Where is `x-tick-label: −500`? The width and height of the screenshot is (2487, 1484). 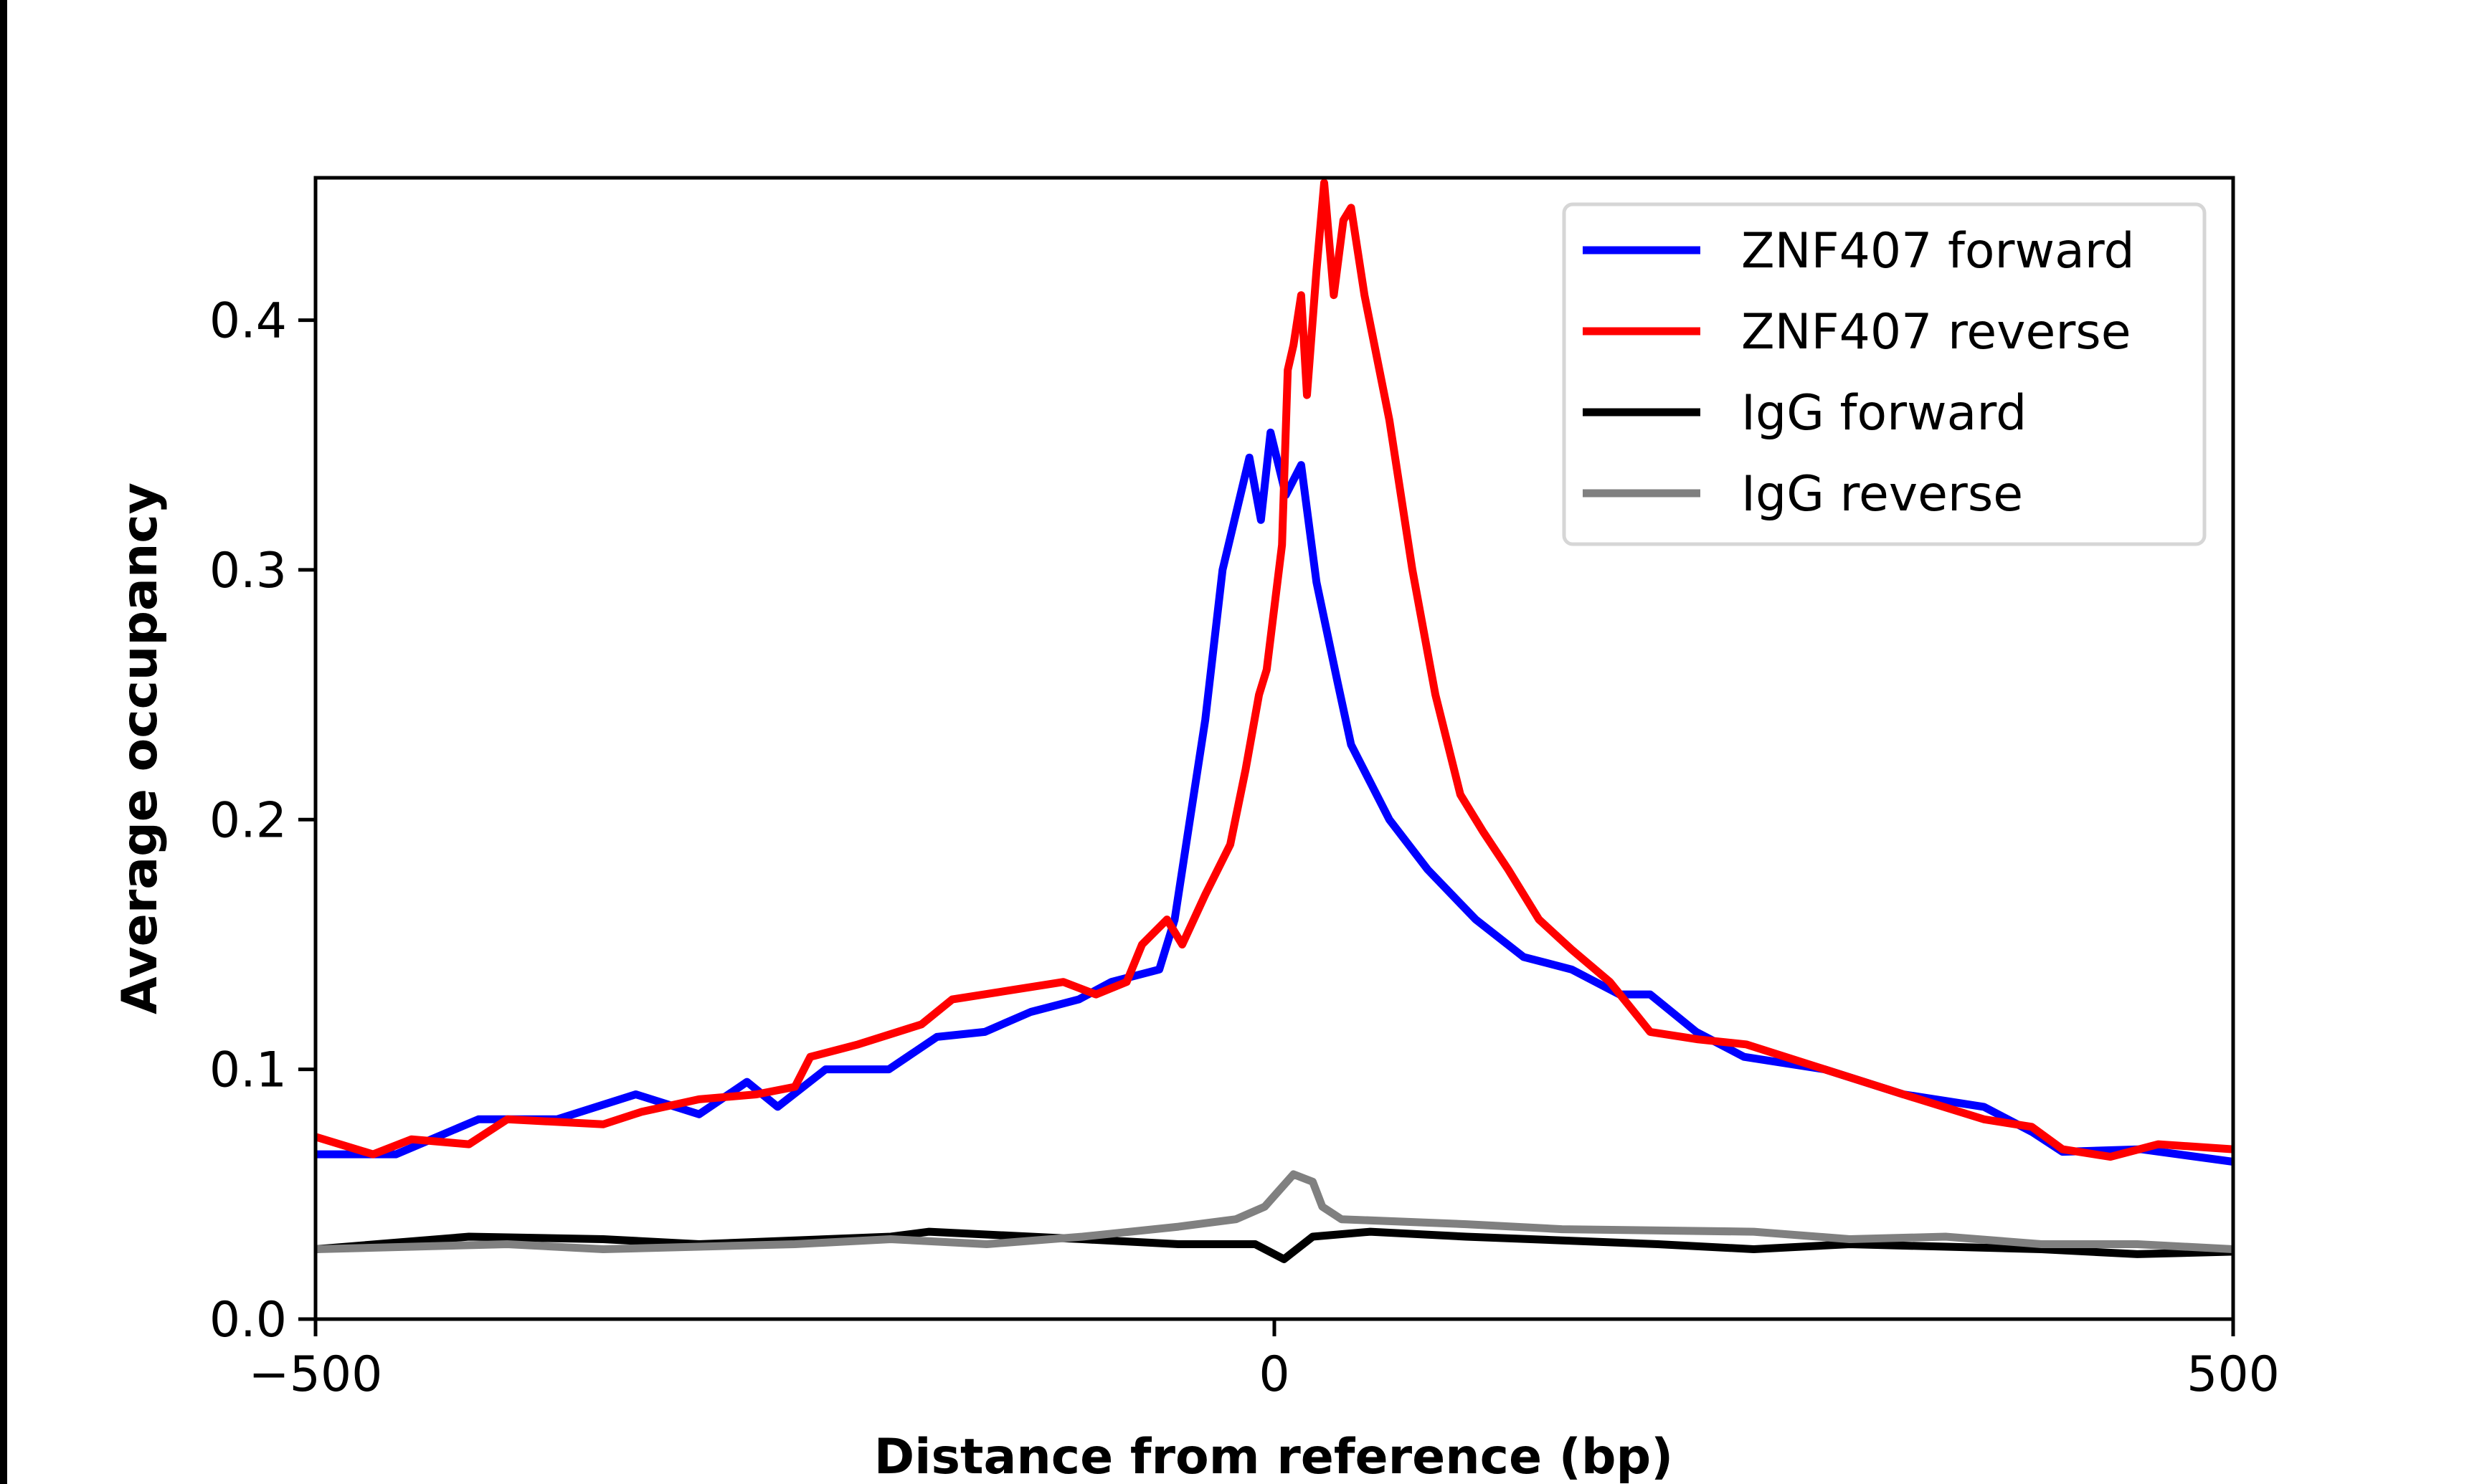 x-tick-label: −500 is located at coordinates (316, 1374).